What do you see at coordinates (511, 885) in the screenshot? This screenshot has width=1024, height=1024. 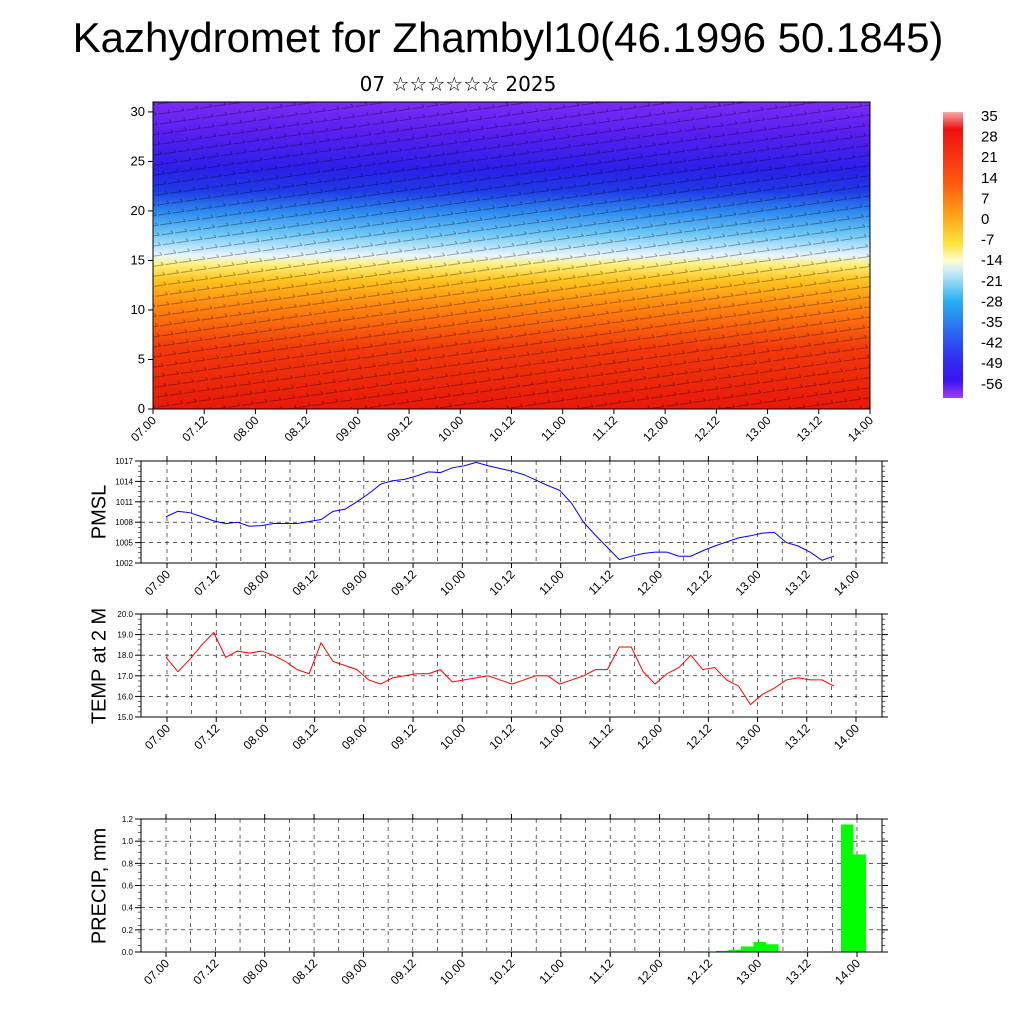 I see `precip-grid` at bounding box center [511, 885].